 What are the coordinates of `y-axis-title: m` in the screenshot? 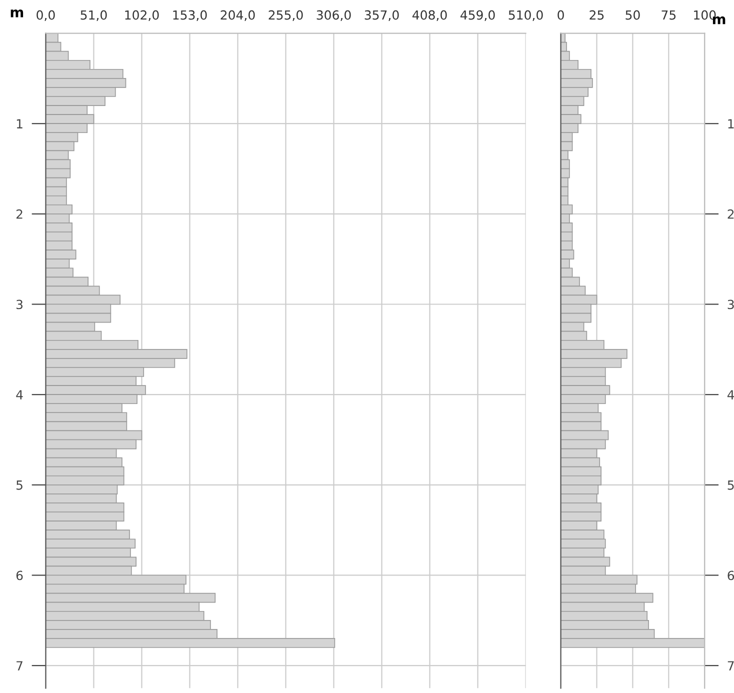 It's located at (17, 14).